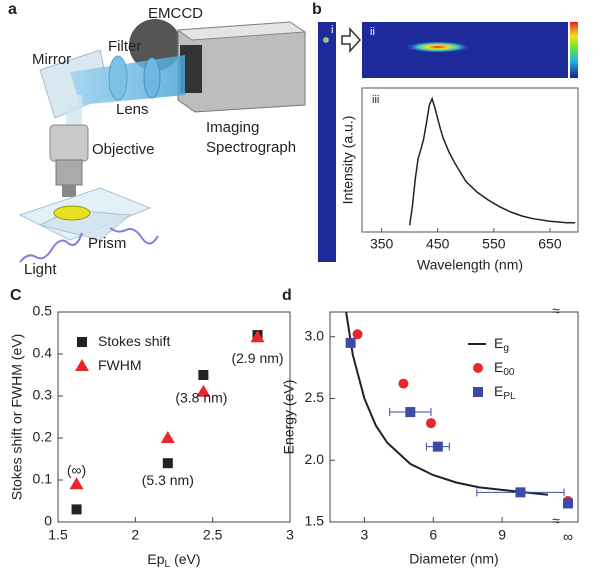  Describe the element at coordinates (213, 535) in the screenshot. I see `x-tick-label: 2.5` at that location.